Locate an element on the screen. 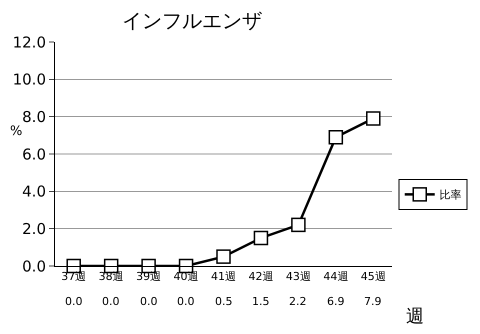 The width and height of the screenshot is (480, 334). data-label: 1.5 is located at coordinates (261, 301).